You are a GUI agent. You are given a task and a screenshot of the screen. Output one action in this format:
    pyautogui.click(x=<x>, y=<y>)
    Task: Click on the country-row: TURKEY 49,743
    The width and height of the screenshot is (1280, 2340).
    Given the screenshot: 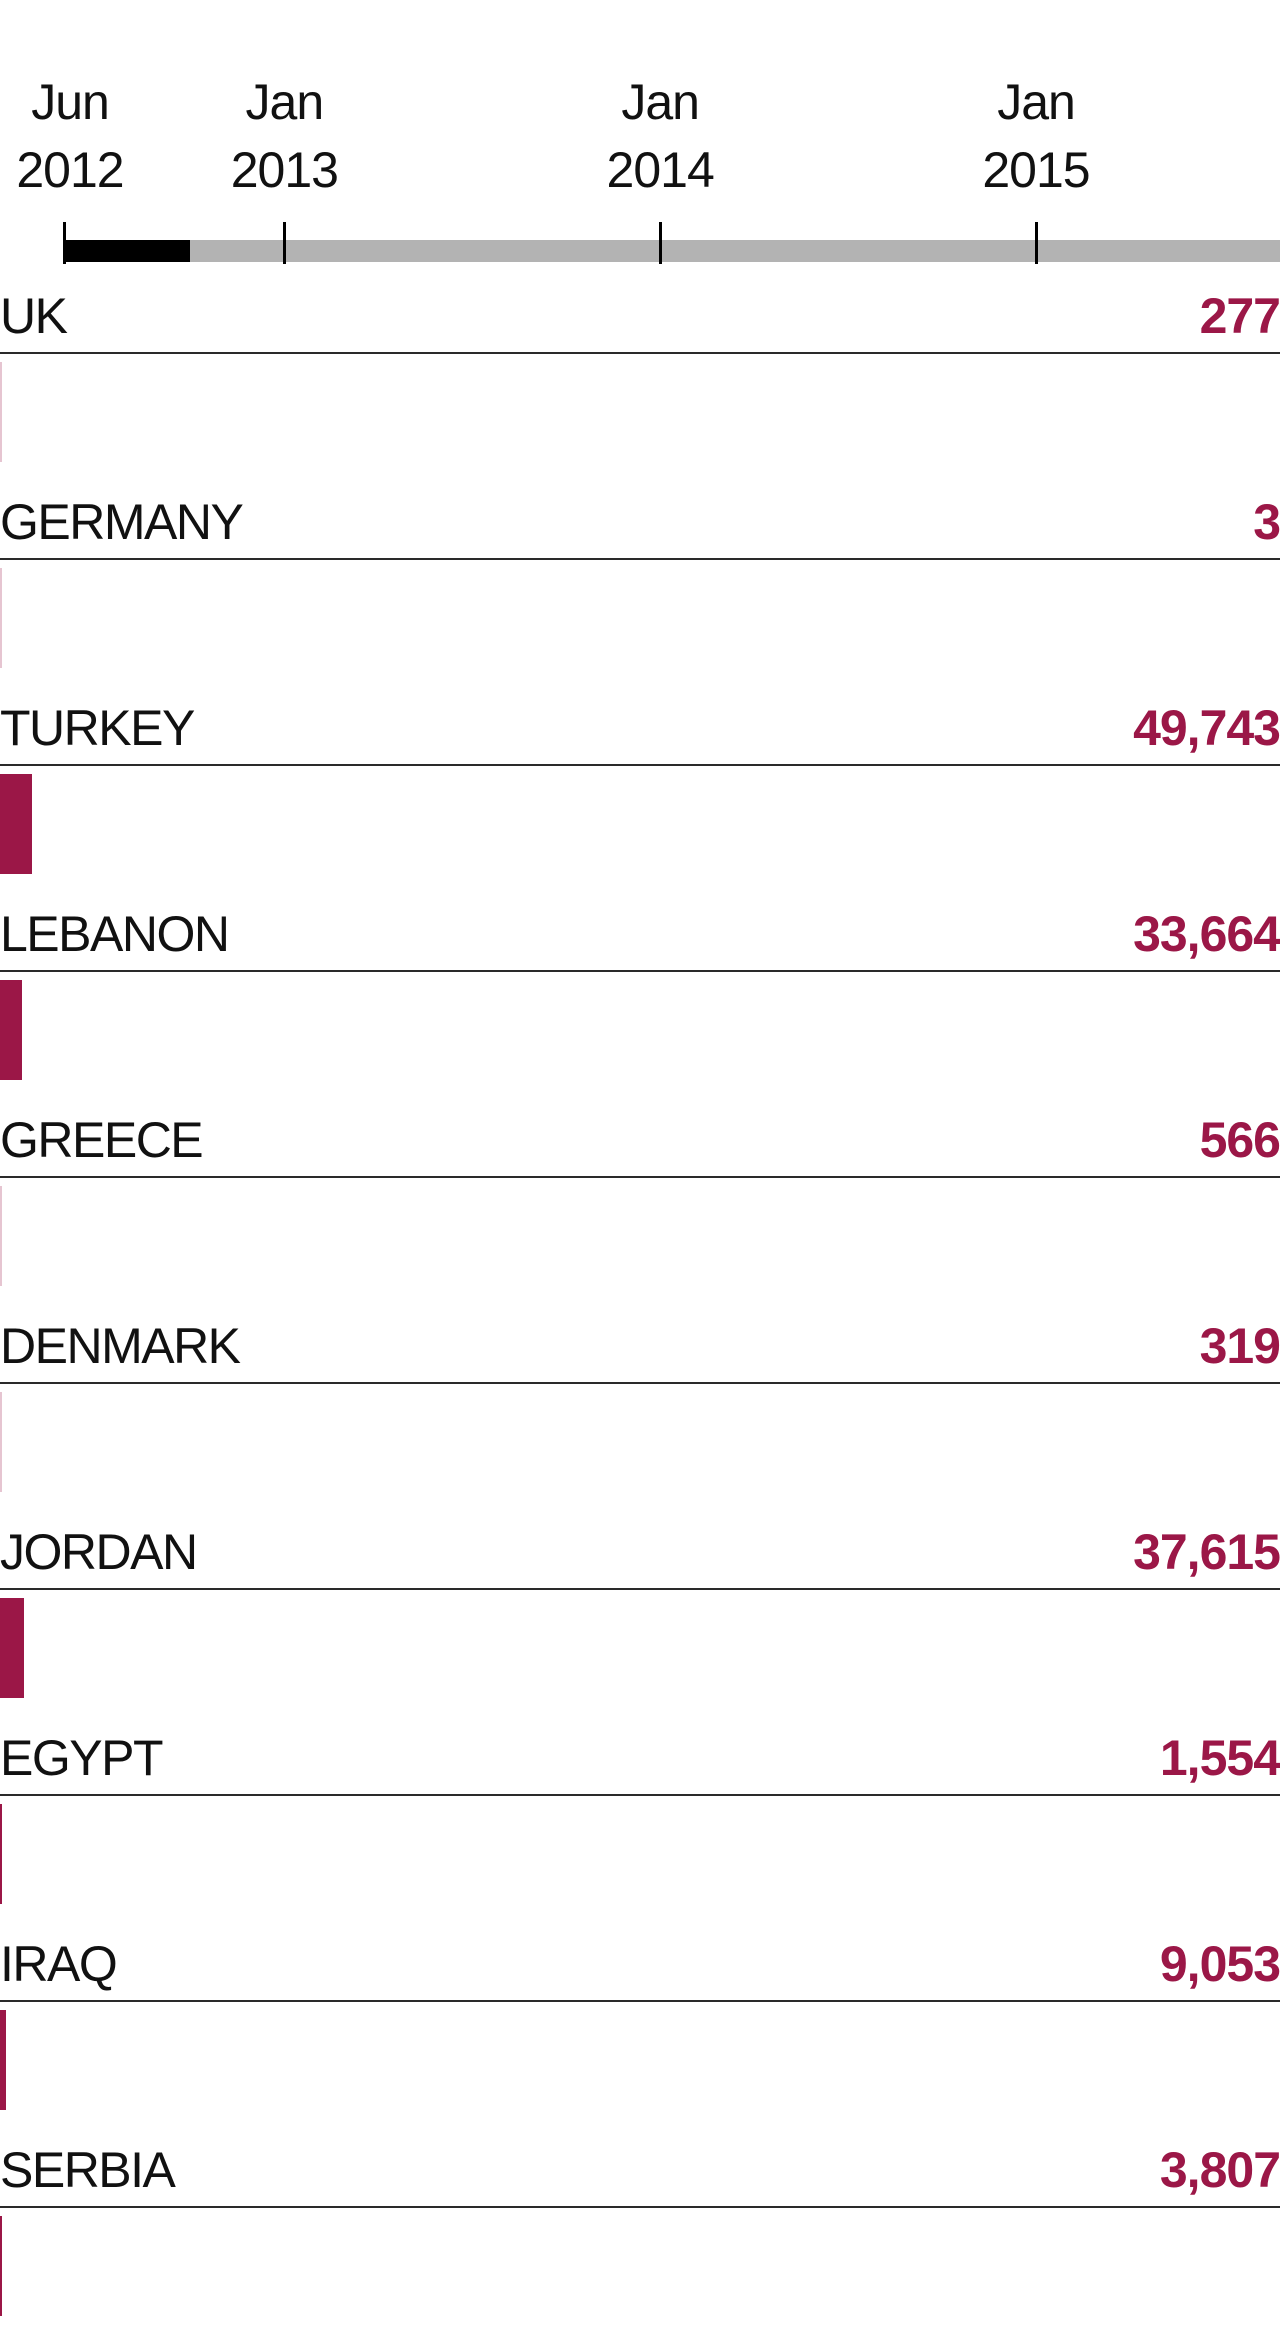 What is the action you would take?
    pyautogui.click(x=640, y=795)
    